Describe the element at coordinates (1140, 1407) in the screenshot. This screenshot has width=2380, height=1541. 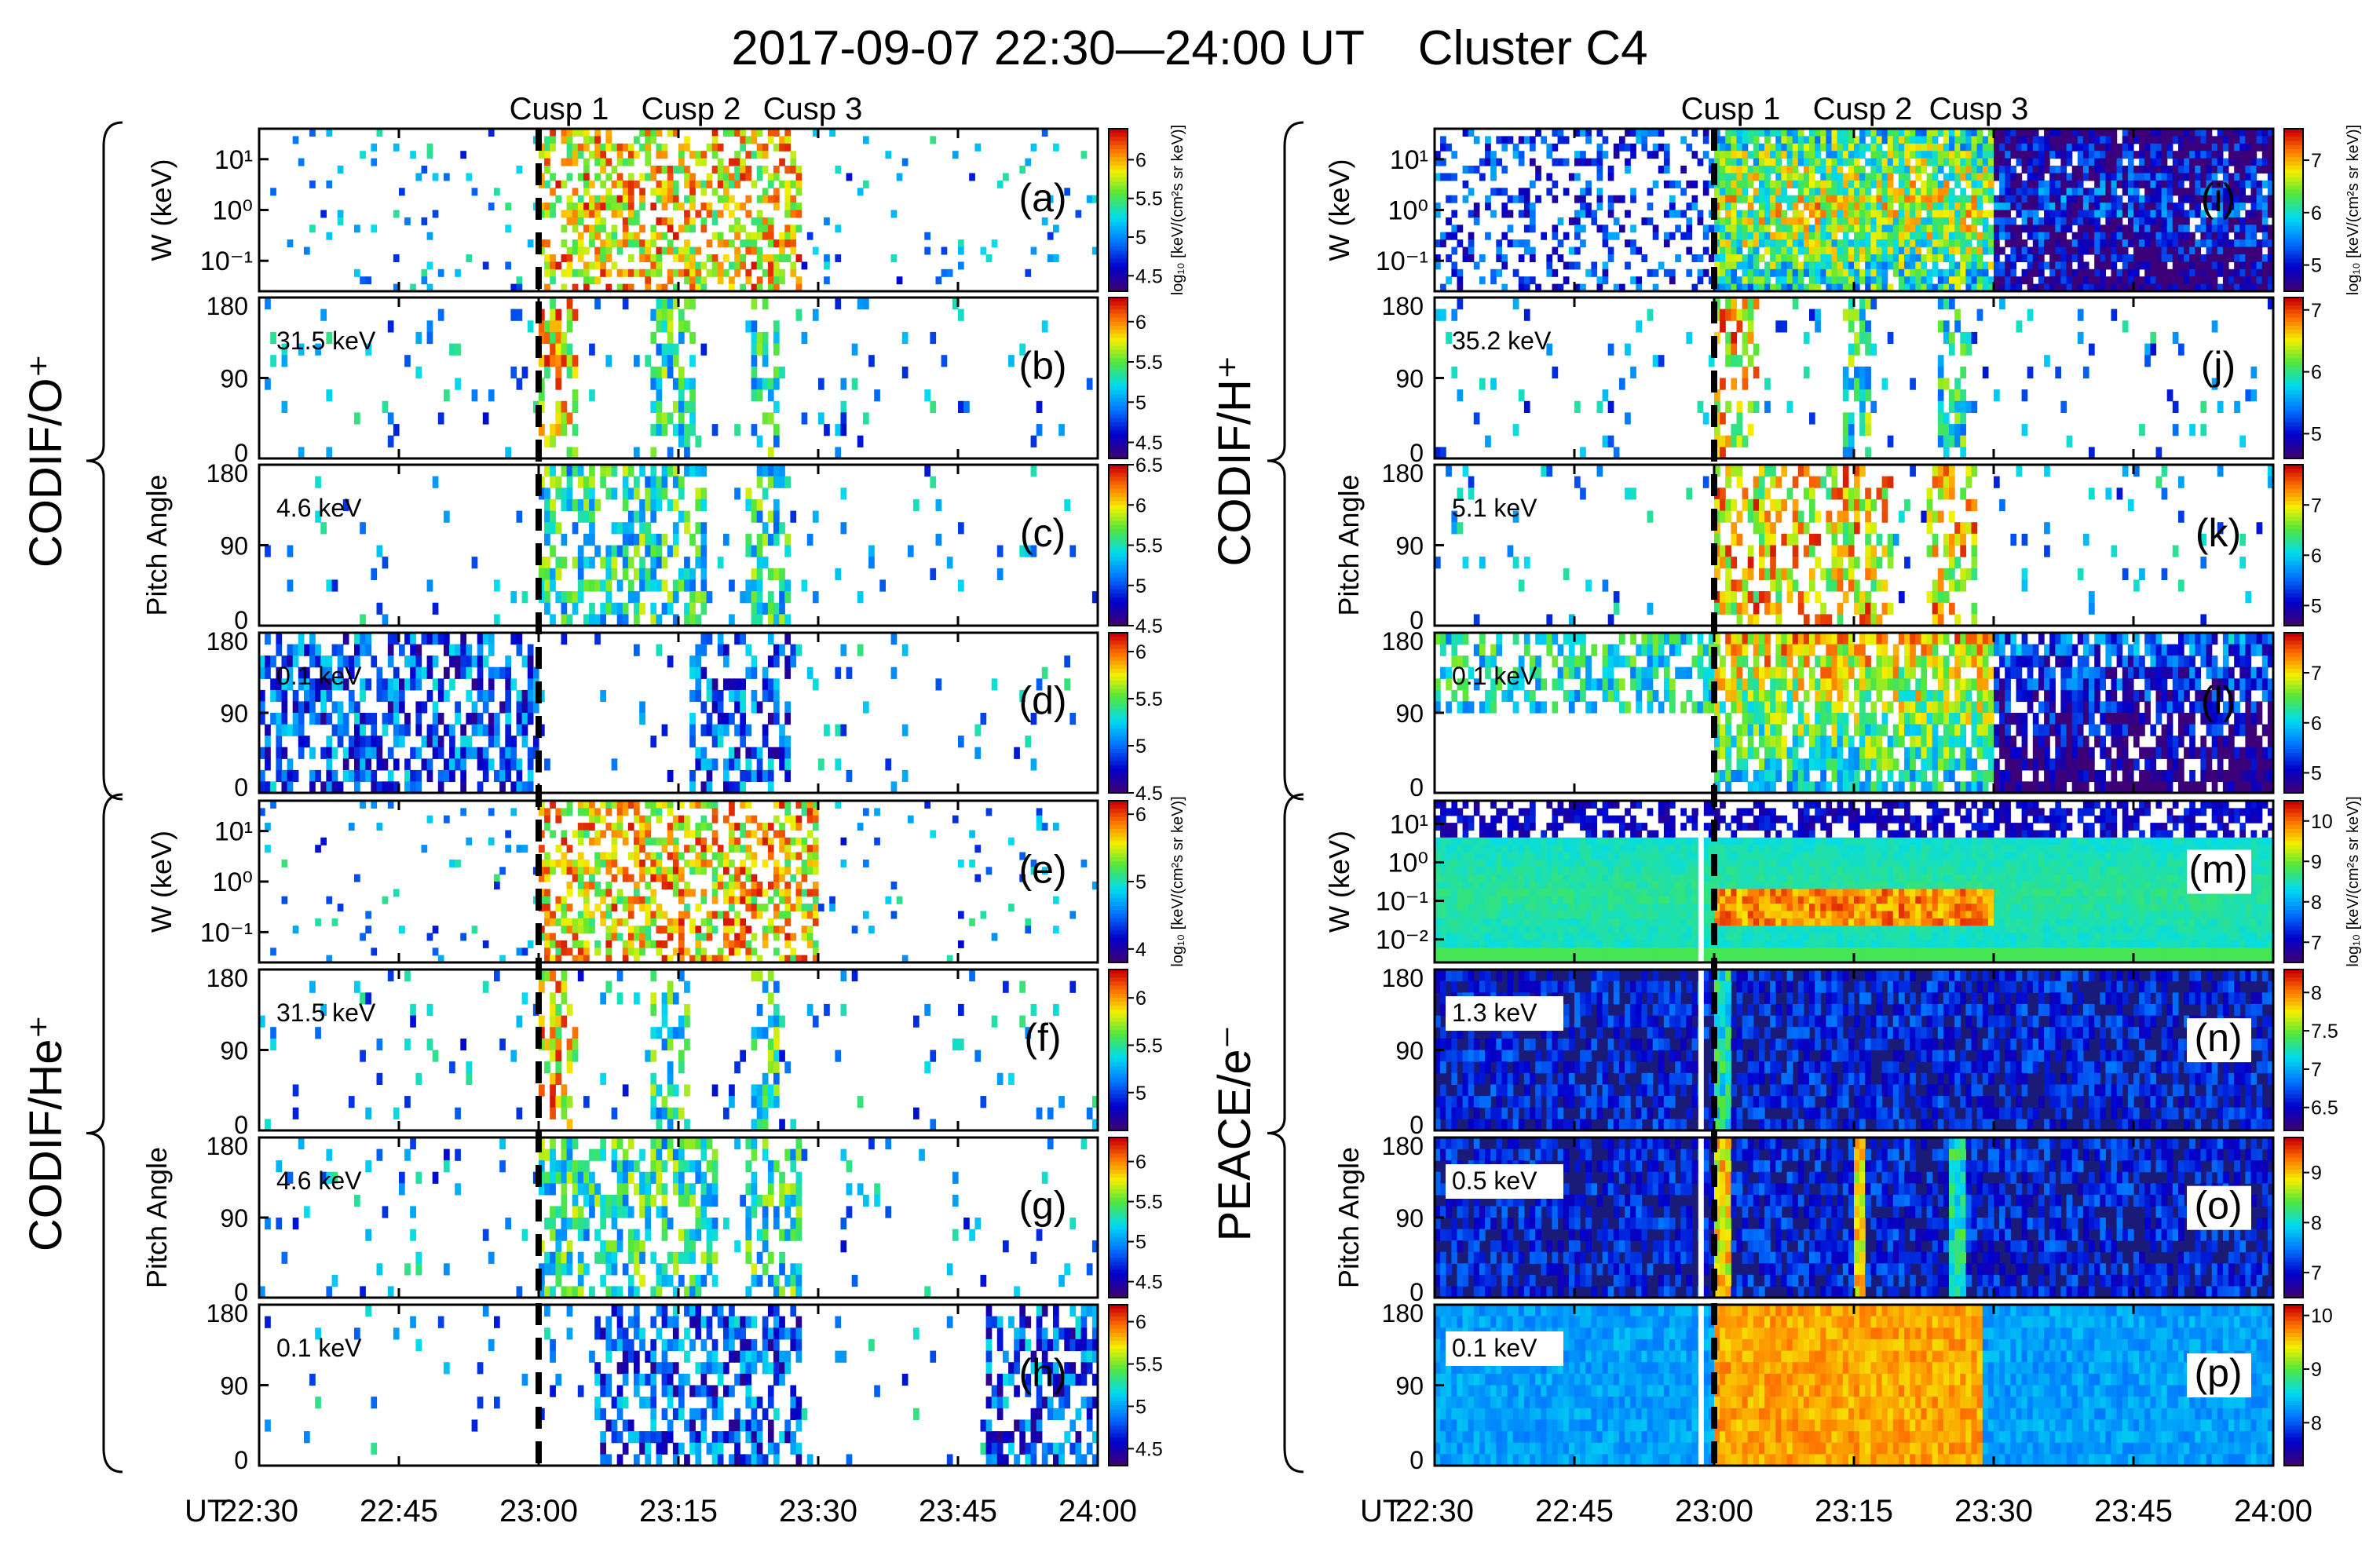
I see `colorbar-tick-label: 5` at that location.